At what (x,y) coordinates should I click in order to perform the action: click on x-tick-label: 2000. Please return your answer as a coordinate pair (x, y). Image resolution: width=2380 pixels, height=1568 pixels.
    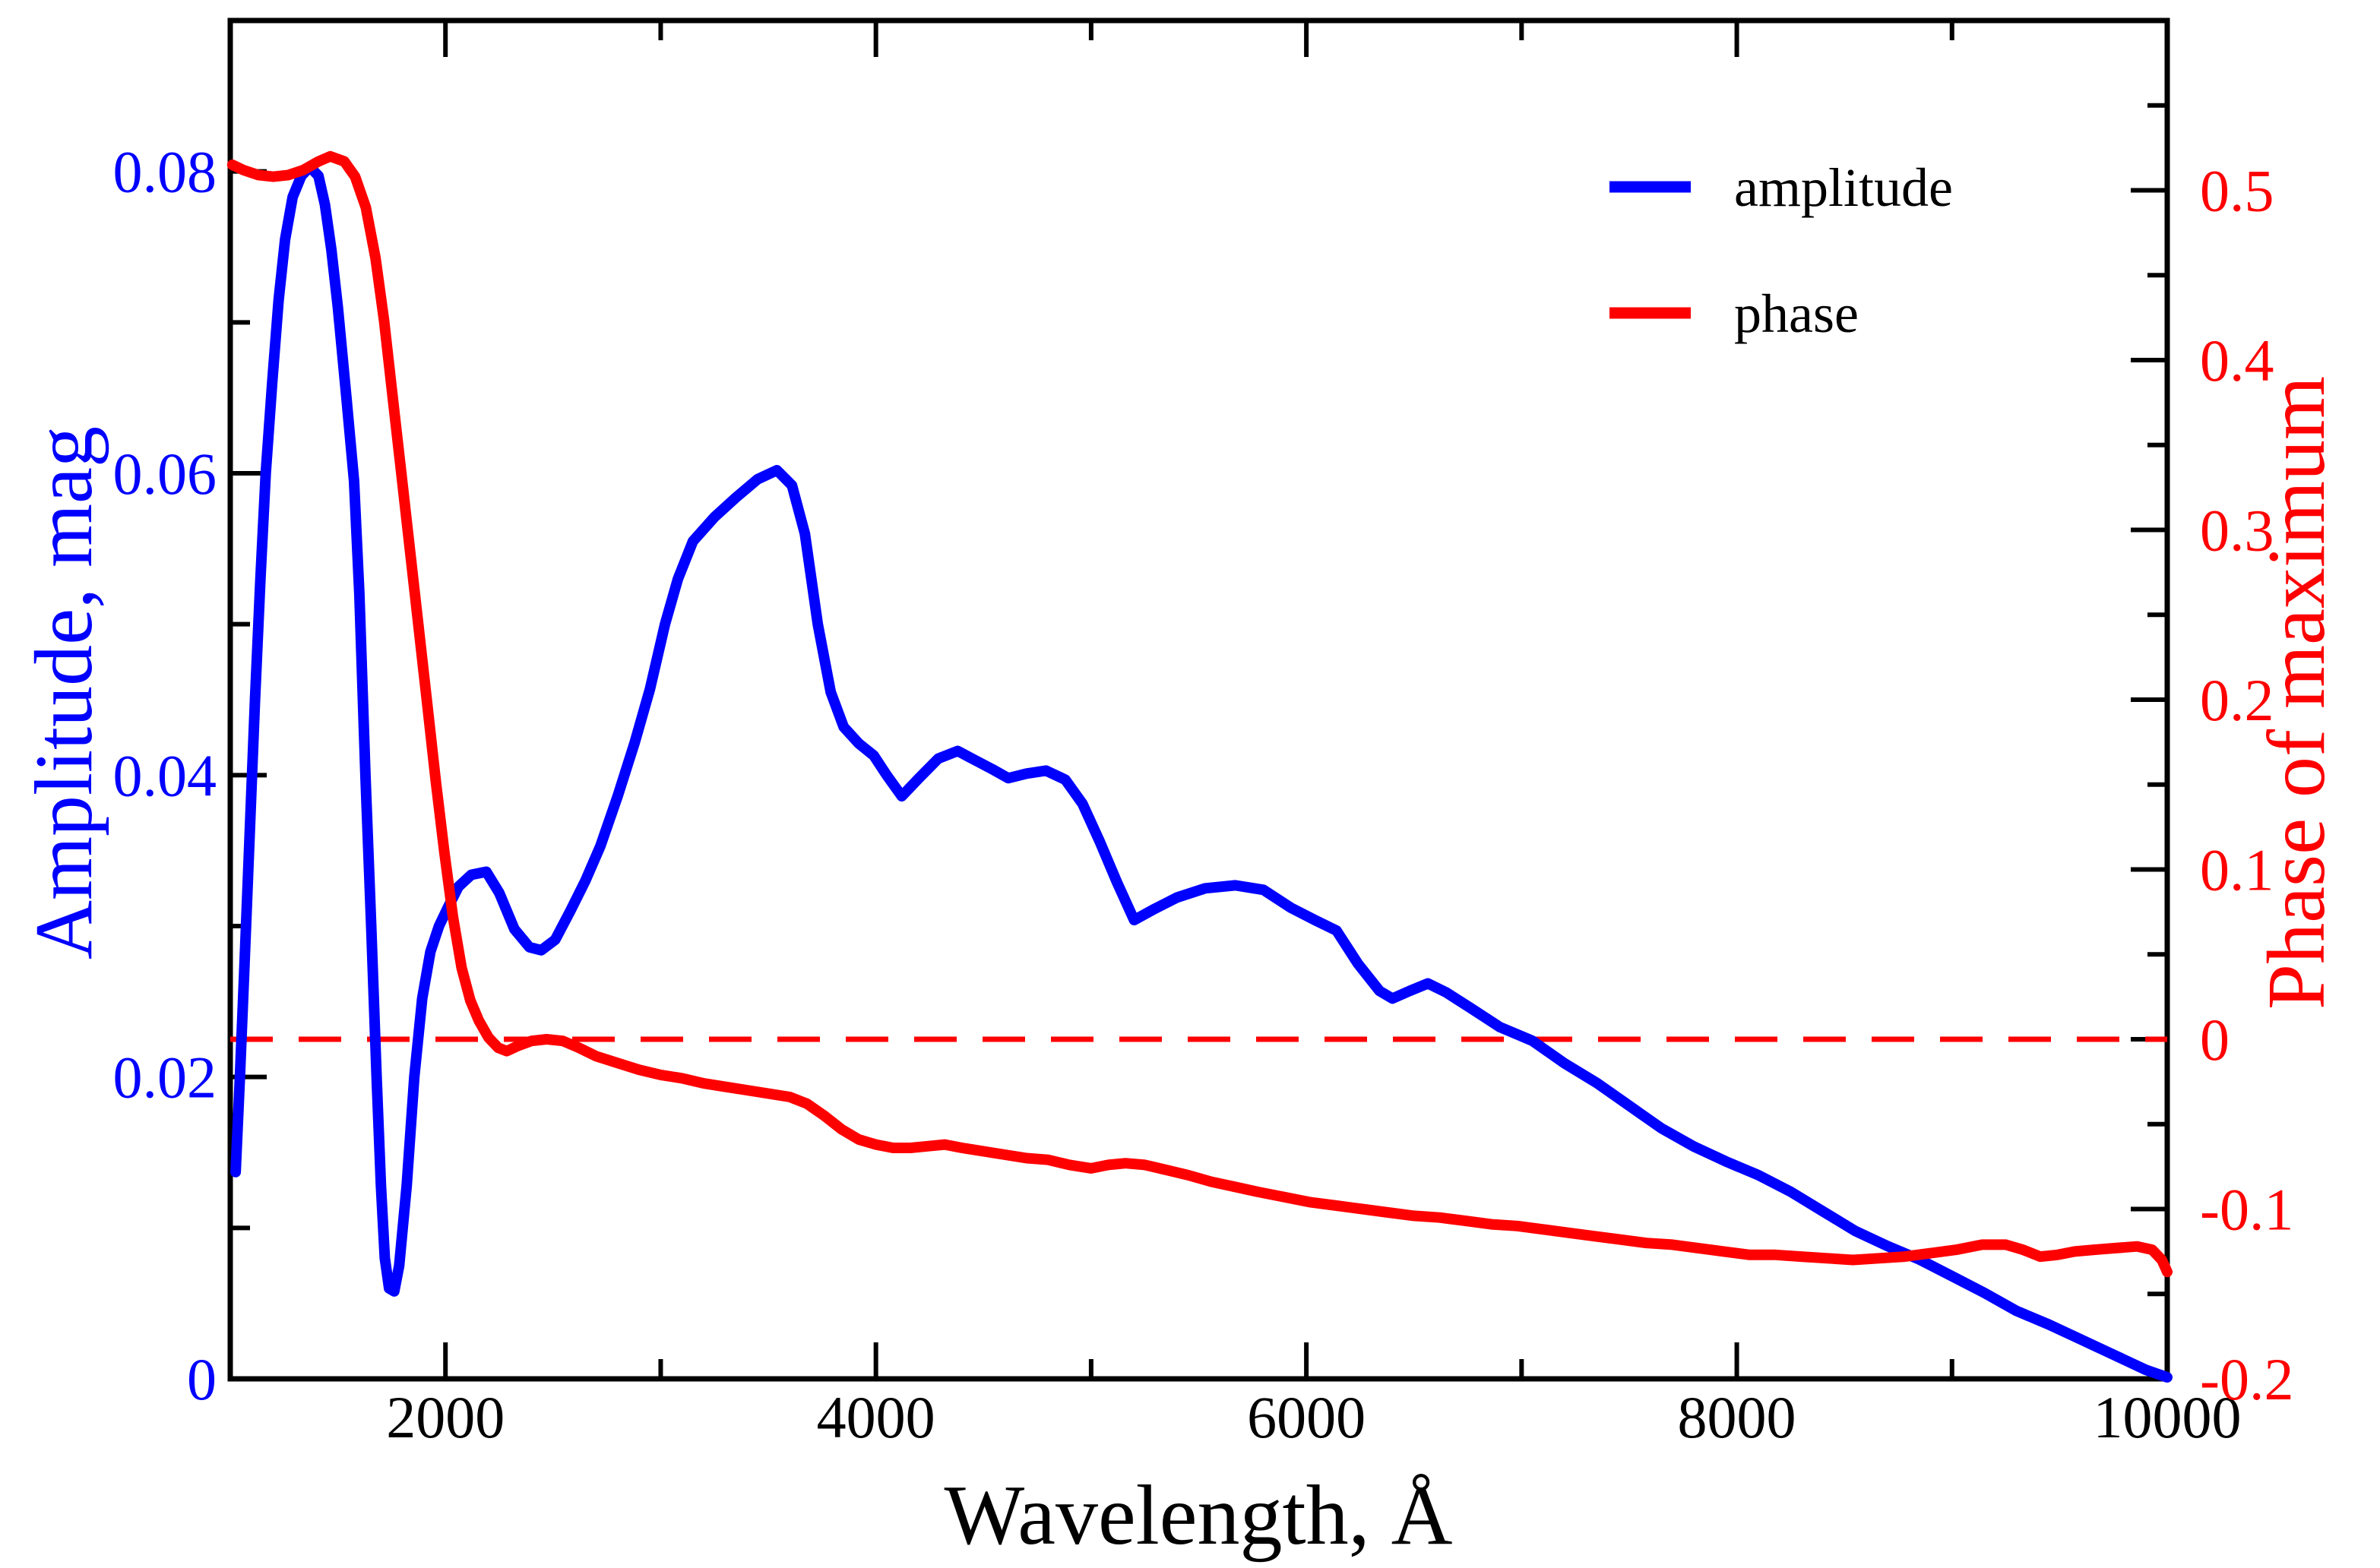
    Looking at the image, I should click on (445, 1417).